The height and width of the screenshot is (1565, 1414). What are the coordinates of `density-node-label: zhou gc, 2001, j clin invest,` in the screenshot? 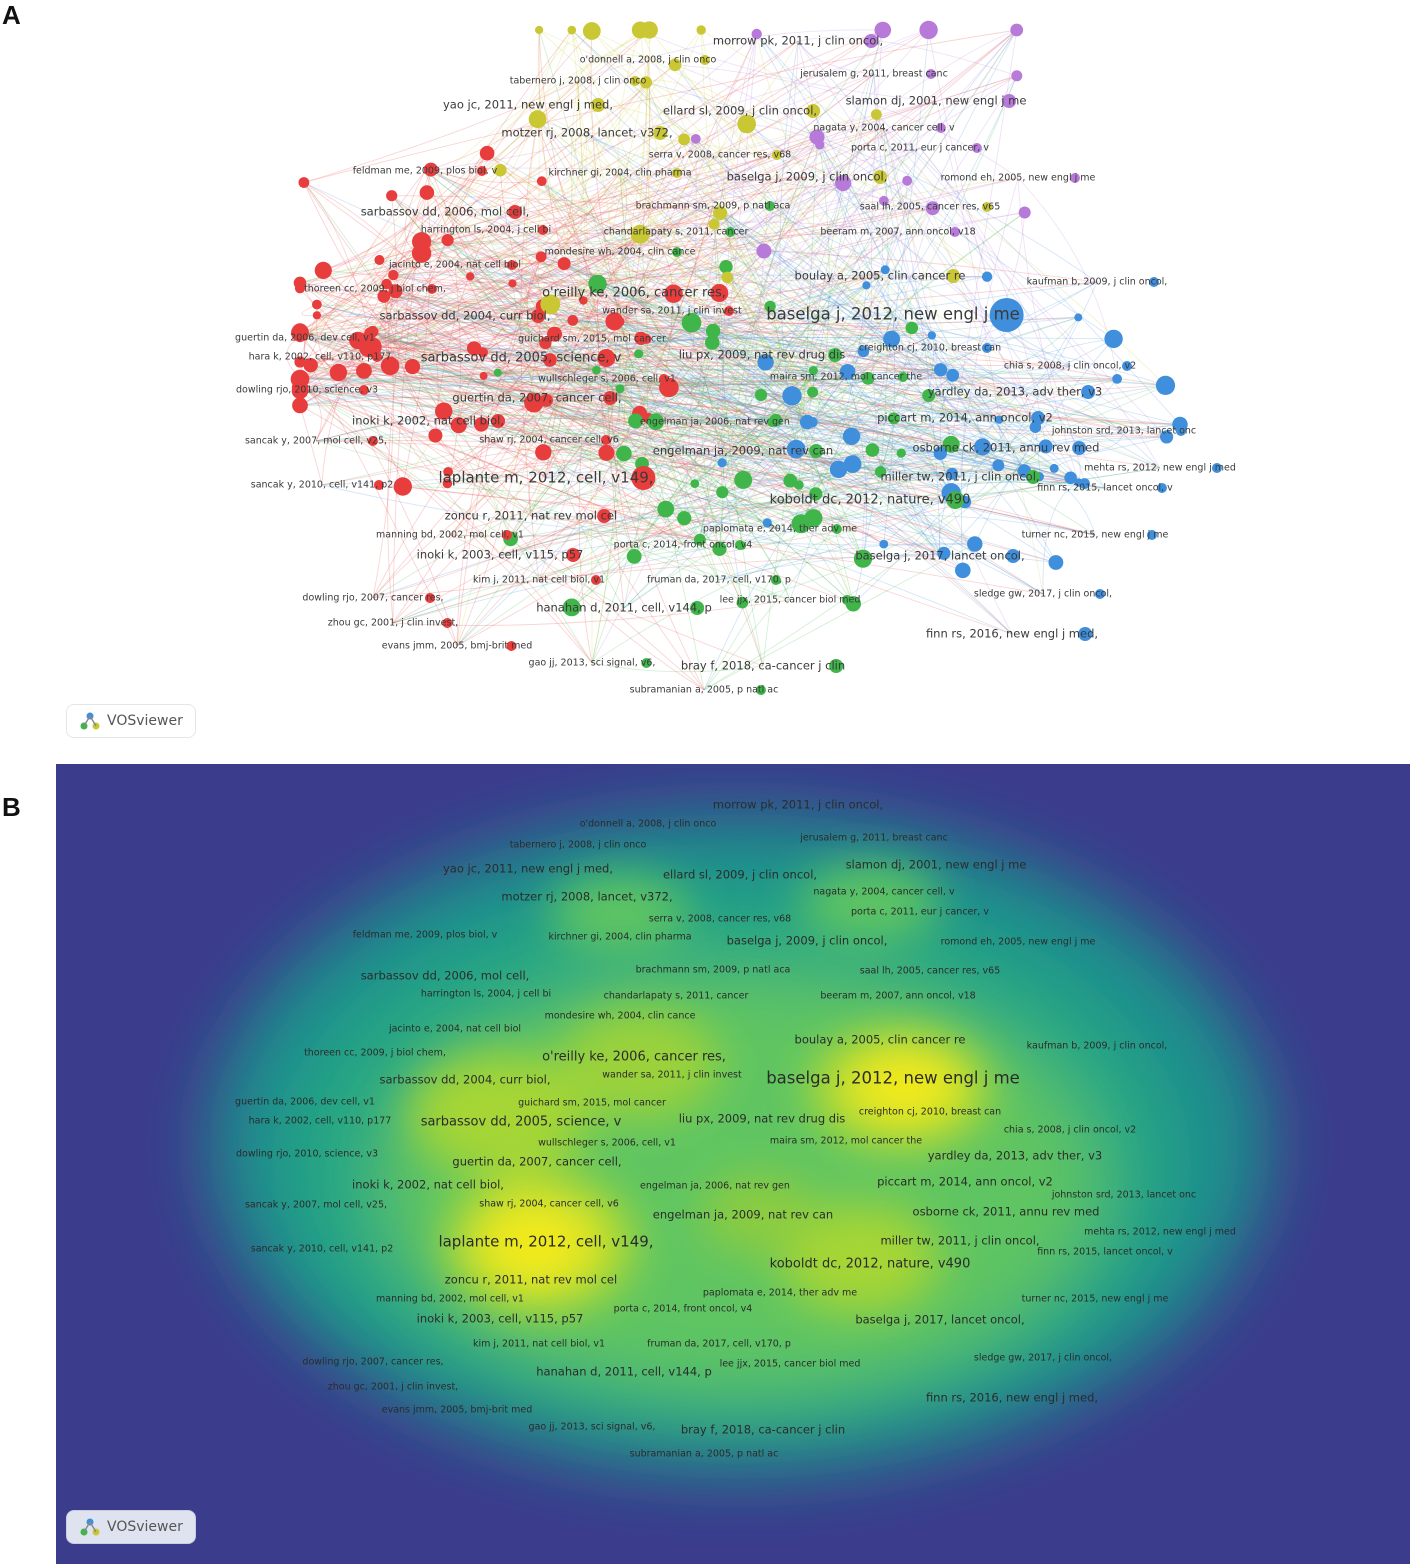 It's located at (393, 1387).